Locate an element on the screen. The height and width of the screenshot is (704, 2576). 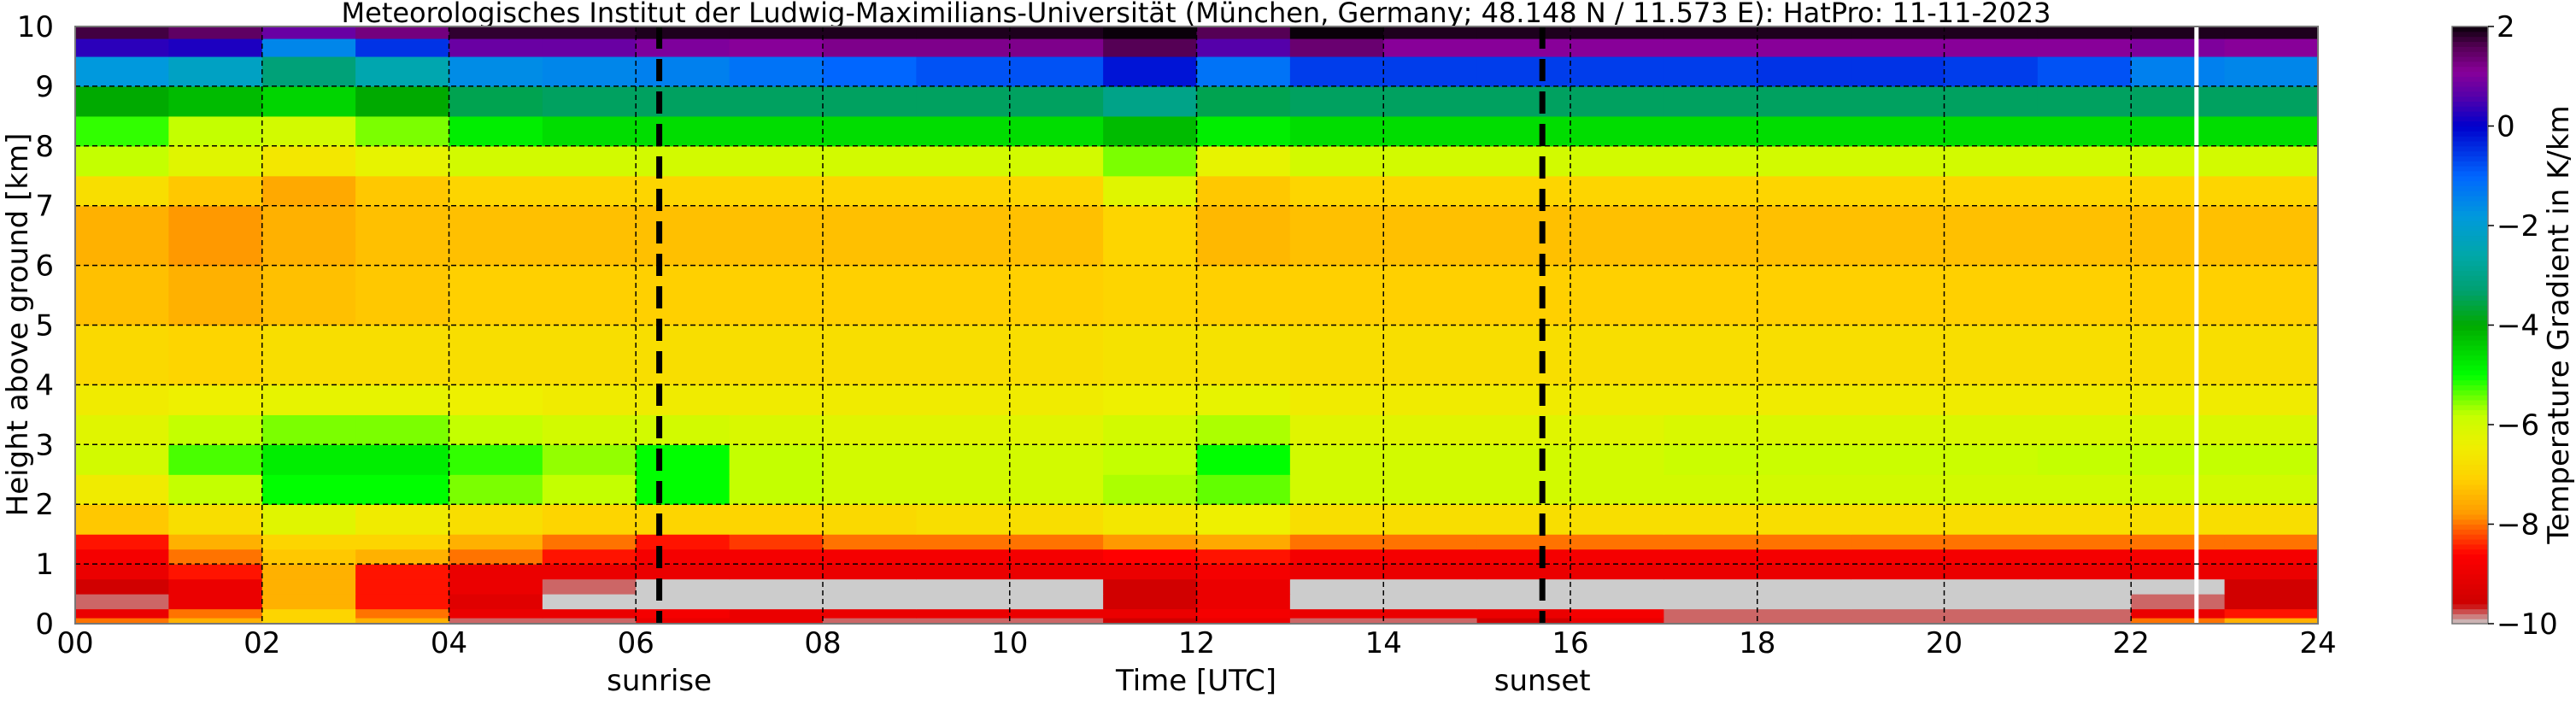
colorbar-tick-label: −8 is located at coordinates (2518, 525).